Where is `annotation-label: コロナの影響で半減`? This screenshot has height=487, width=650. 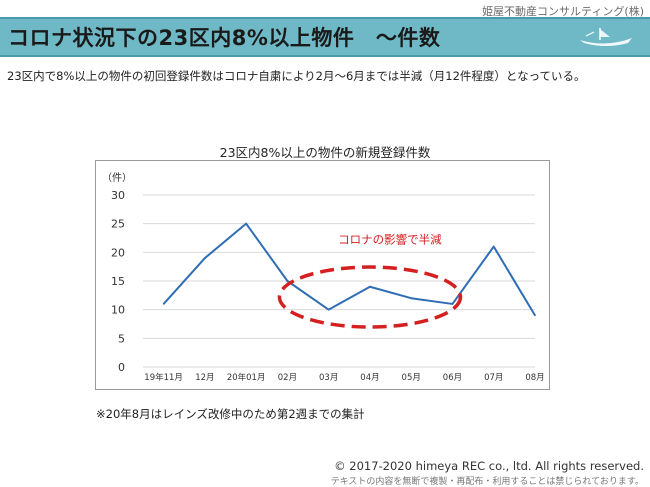 annotation-label: コロナの影響で半減 is located at coordinates (390, 240).